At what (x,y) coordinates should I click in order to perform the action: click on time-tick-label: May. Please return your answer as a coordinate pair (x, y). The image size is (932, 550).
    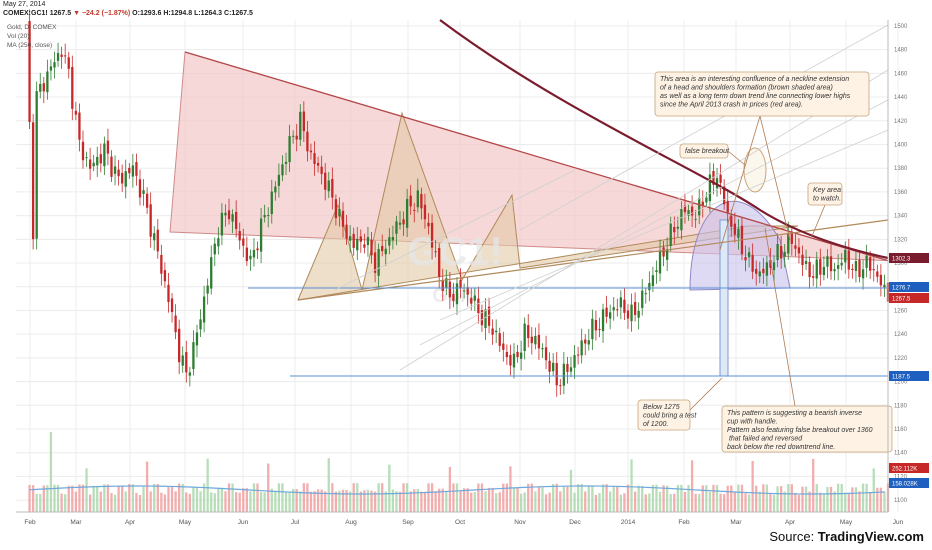
    Looking at the image, I should click on (846, 522).